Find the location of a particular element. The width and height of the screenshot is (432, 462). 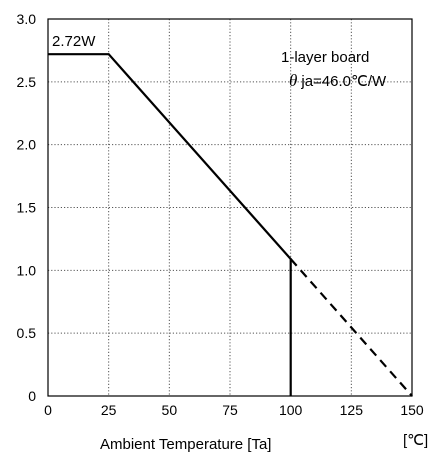

theta-symbol: θ is located at coordinates (293, 80).